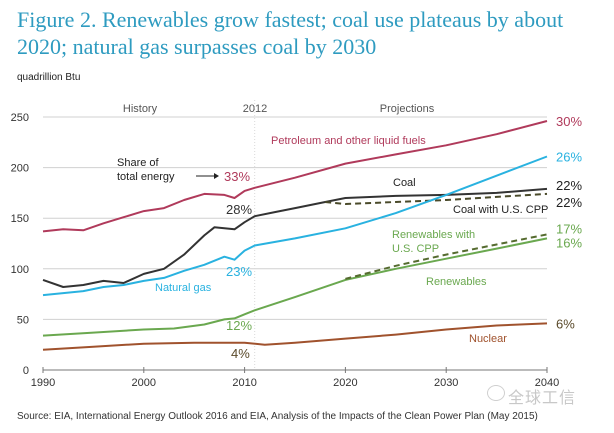 This screenshot has height=433, width=614. Describe the element at coordinates (569, 121) in the screenshot. I see `end-share-label-petroleum-and-other-liquid-fuels: 30%` at that location.